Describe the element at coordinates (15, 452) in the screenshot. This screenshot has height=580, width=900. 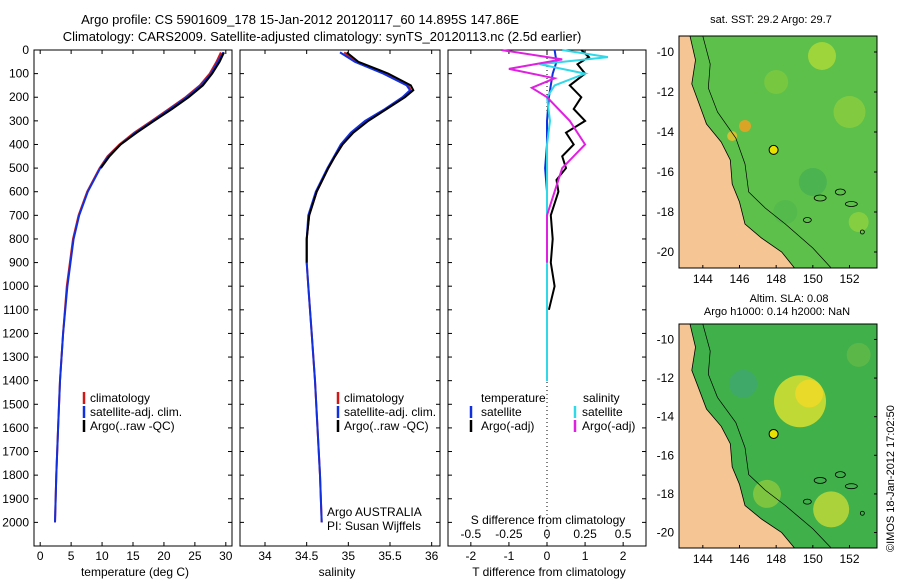
I see `depth-tick-label-1700: 1700` at that location.